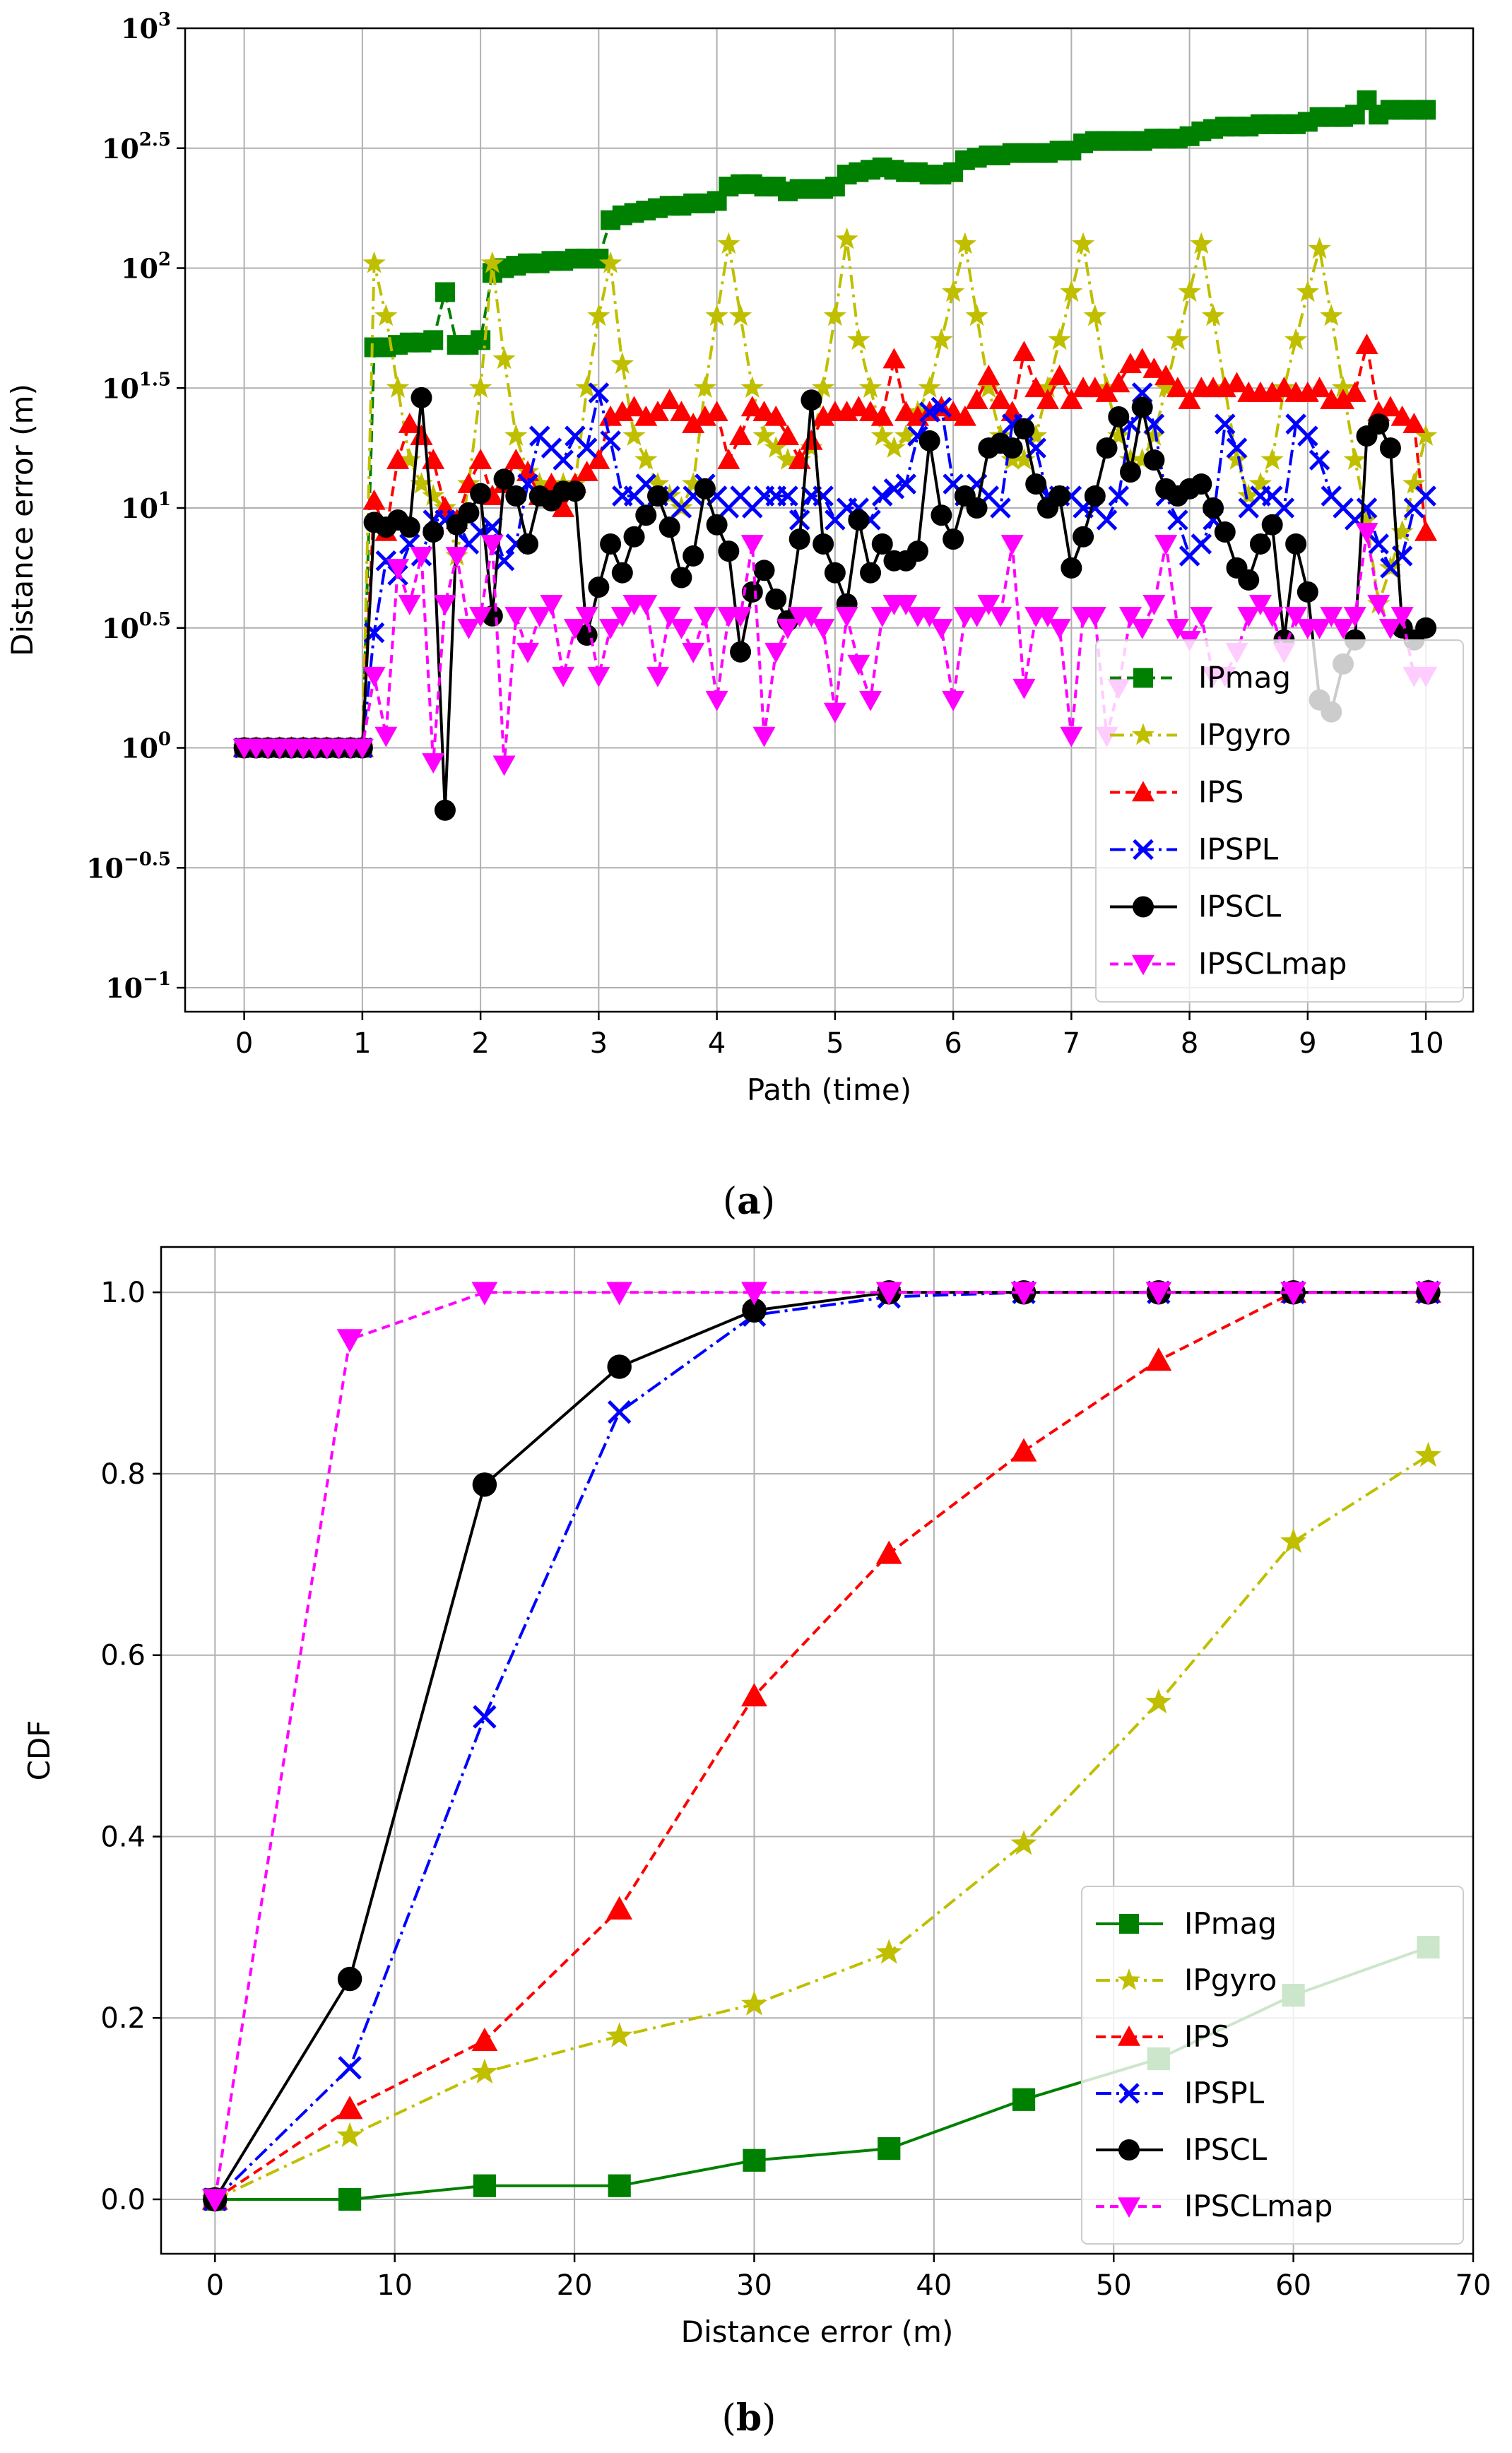 This screenshot has width=1512, height=2453. What do you see at coordinates (754, 2285) in the screenshot?
I see `x-tick-label: 30` at bounding box center [754, 2285].